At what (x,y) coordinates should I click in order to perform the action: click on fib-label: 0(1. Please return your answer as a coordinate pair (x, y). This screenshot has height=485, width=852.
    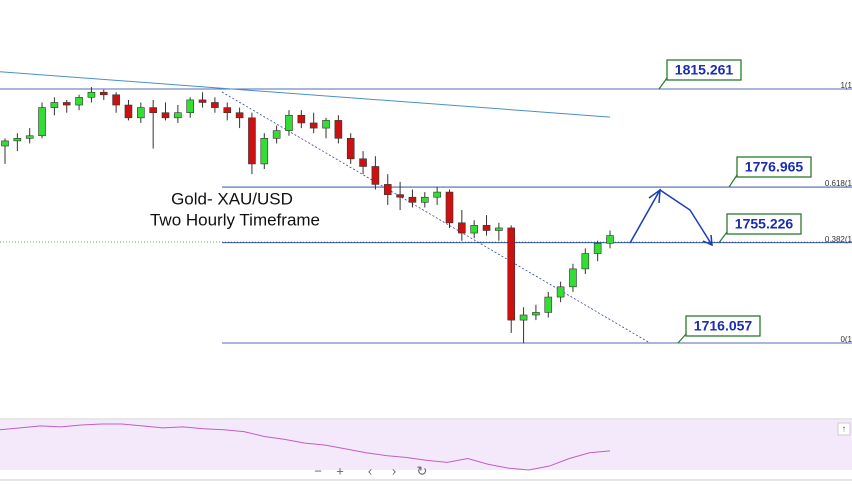
    Looking at the image, I should click on (846, 339).